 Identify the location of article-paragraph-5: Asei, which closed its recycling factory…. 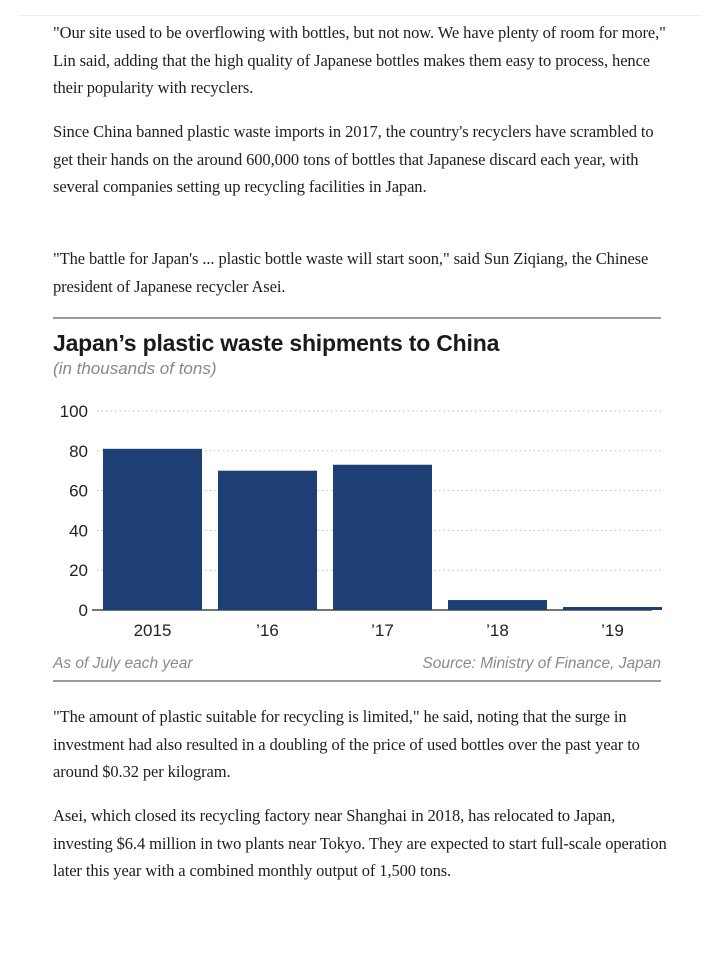
(360, 843).